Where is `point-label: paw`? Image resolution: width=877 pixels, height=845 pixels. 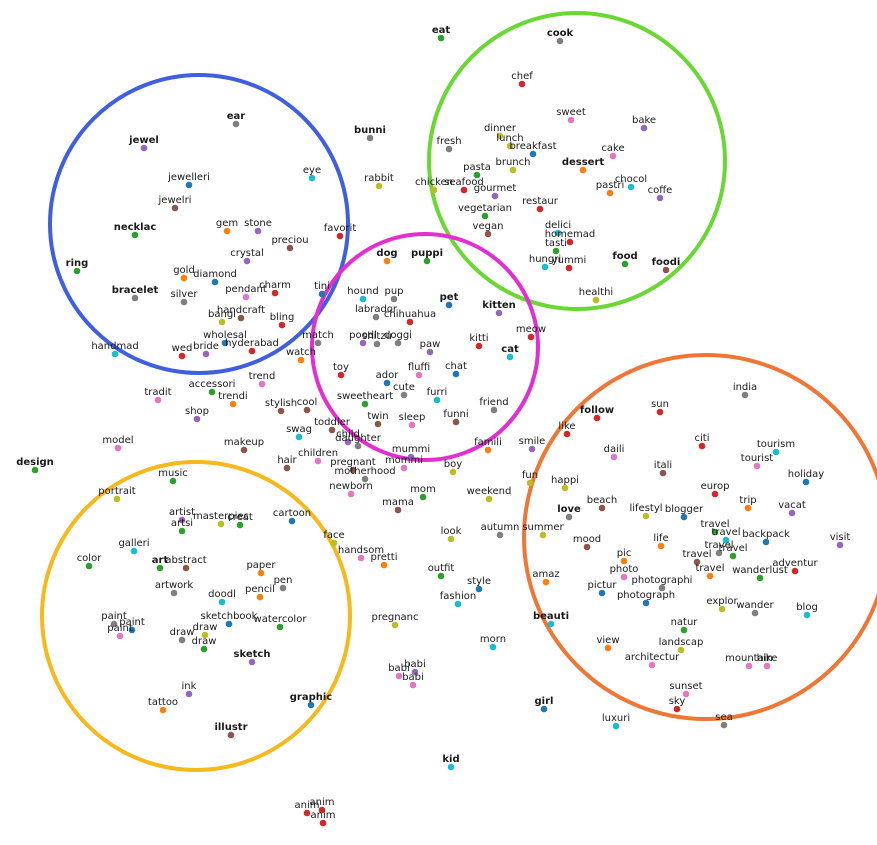
point-label: paw is located at coordinates (430, 344).